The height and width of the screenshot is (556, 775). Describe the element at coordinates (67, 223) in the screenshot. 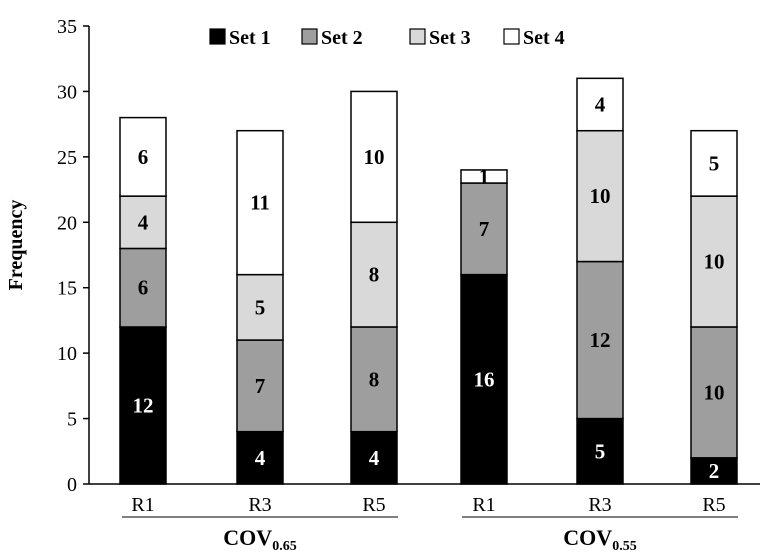

I see `y-tick-label: 20` at that location.